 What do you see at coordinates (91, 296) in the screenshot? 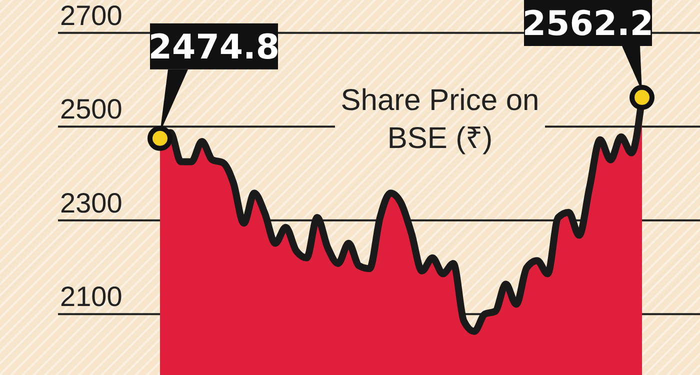
I see `y-tick-label: 2100` at bounding box center [91, 296].